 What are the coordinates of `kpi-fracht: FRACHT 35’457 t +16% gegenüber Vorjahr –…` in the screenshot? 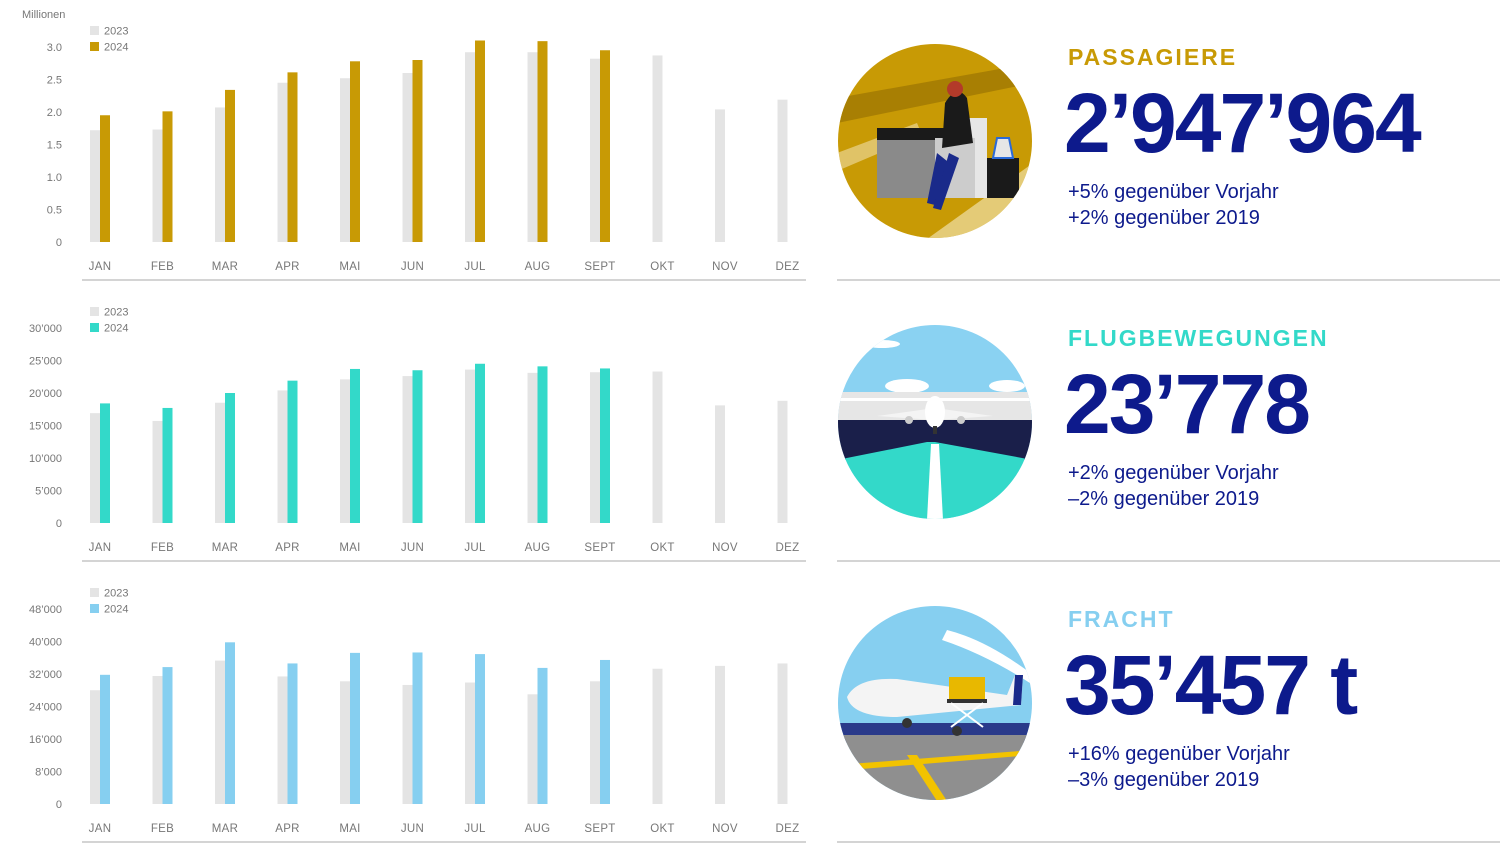 It's located at (1211, 699).